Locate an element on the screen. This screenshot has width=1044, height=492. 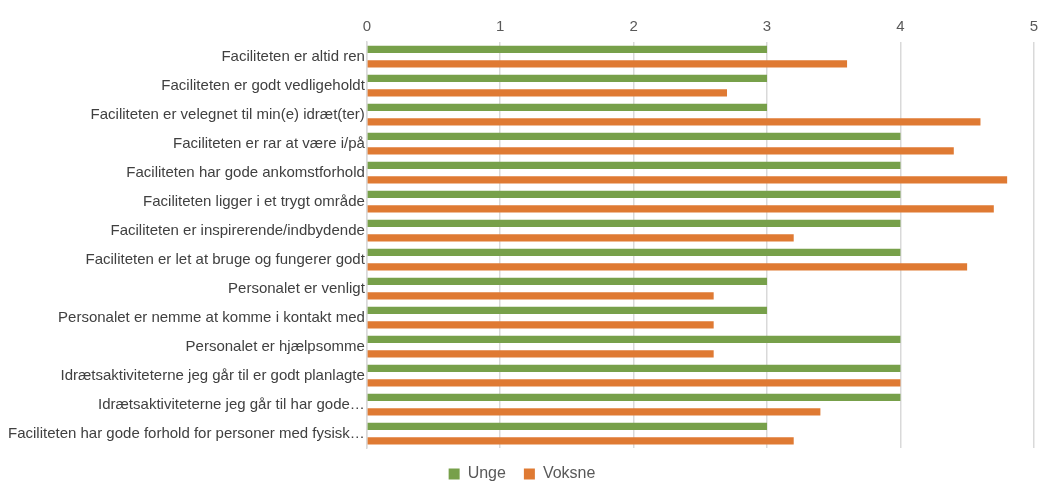
x-tick-label: 5 is located at coordinates (1033, 26).